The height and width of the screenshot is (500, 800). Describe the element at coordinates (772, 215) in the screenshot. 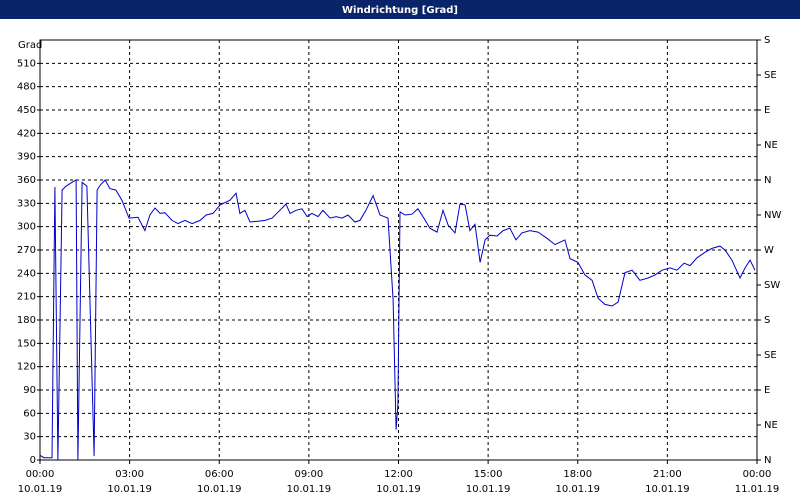

I see `y2-tick-label: NW` at that location.